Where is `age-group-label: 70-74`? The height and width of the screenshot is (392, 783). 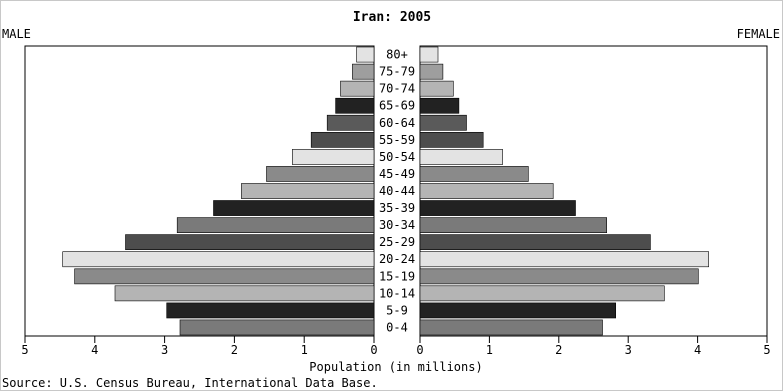 age-group-label: 70-74 is located at coordinates (397, 89).